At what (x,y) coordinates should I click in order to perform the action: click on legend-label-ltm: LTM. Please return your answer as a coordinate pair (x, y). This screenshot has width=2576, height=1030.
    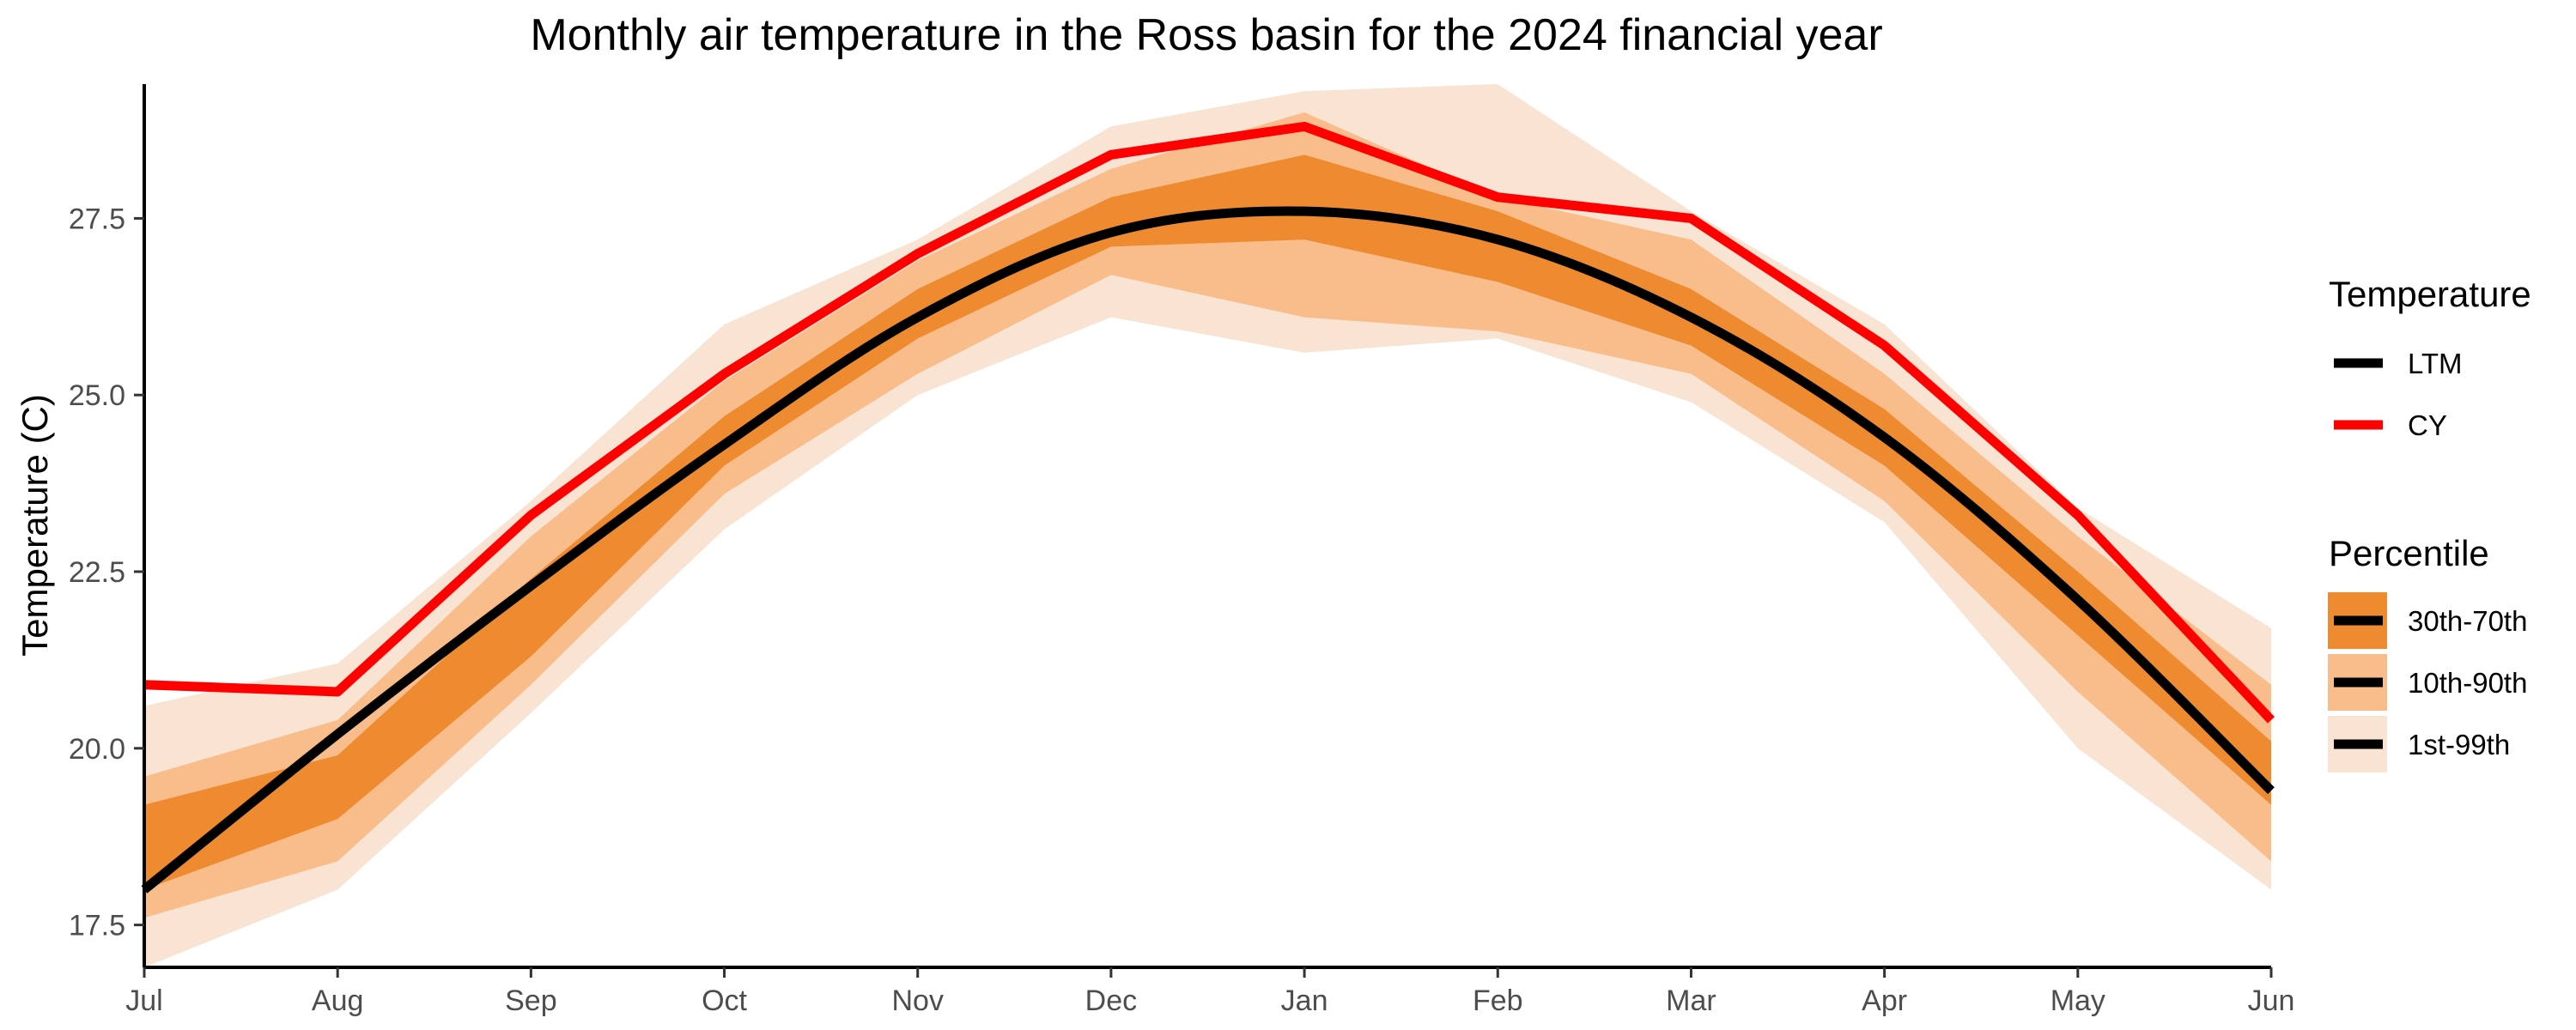
    Looking at the image, I should click on (2435, 363).